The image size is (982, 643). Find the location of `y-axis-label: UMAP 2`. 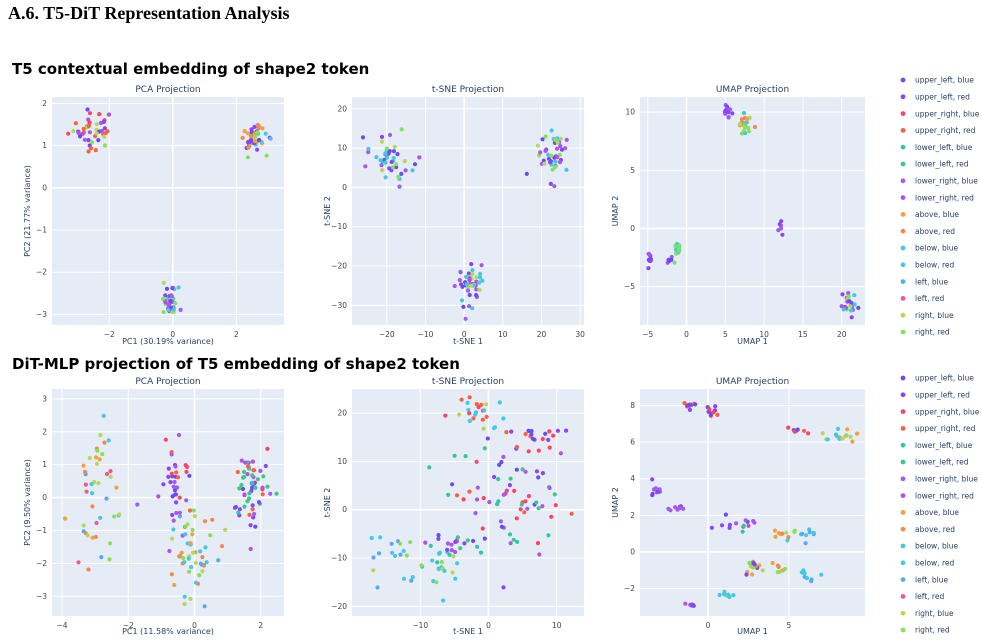

y-axis-label: UMAP 2 is located at coordinates (615, 211).